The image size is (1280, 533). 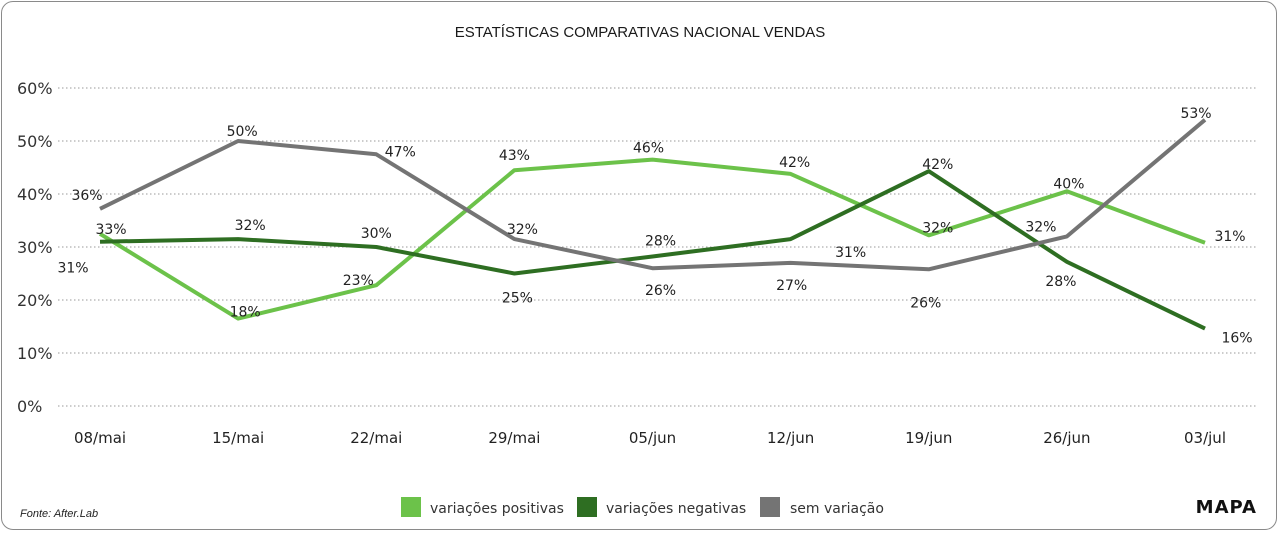 I want to click on legend-swatch-negative, so click(x=587, y=507).